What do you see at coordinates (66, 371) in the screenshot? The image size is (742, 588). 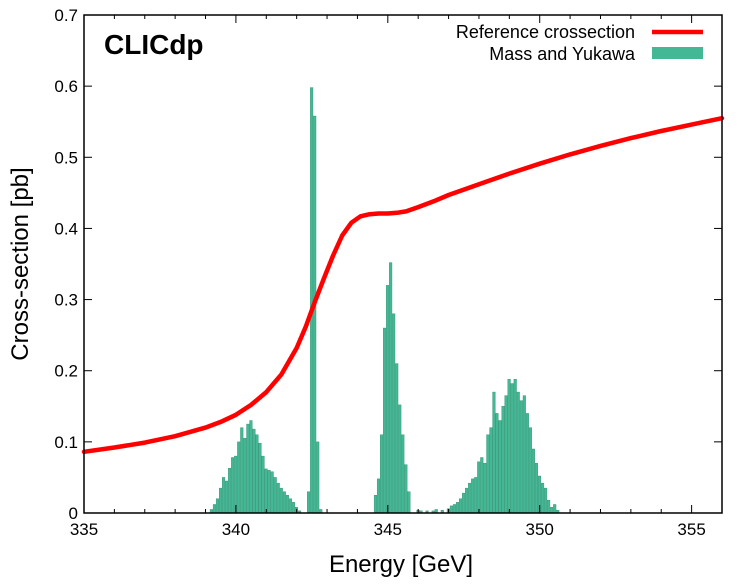 I see `y-tick-label: 0.2` at bounding box center [66, 371].